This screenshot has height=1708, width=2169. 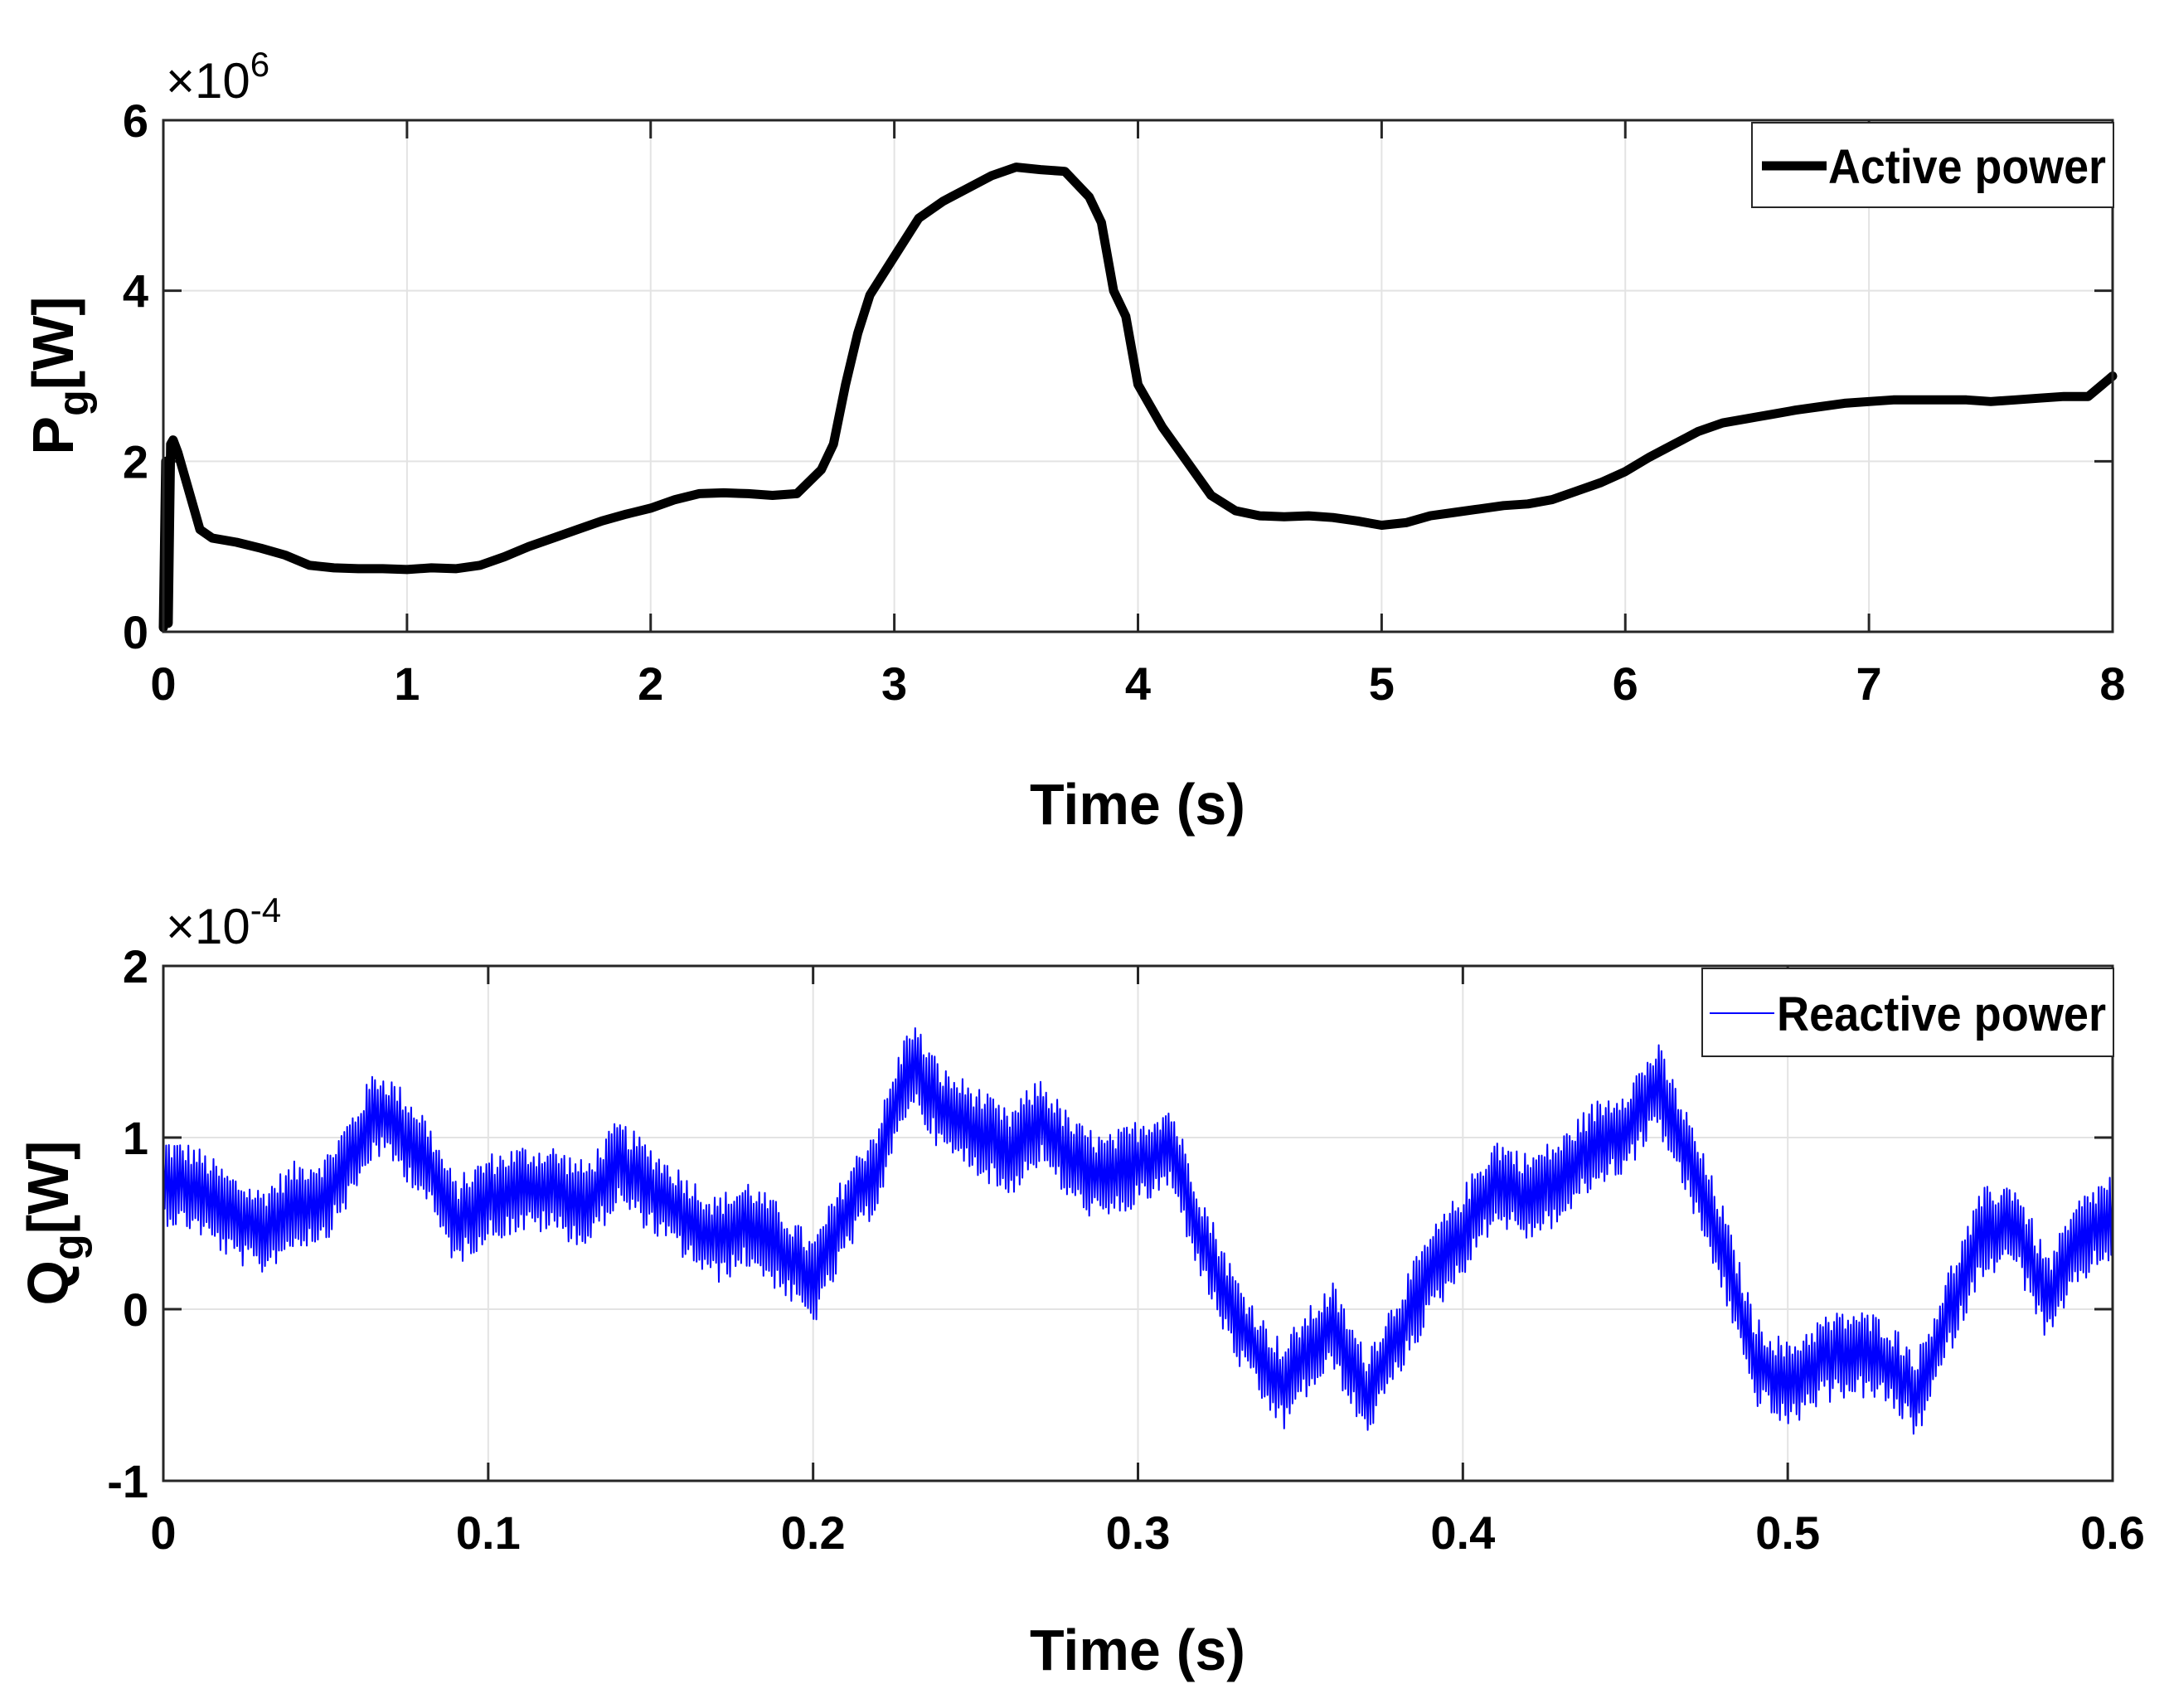 I want to click on x-tick-labels: 0 1 2 3 4 5 6 7 8, so click(x=1137, y=683).